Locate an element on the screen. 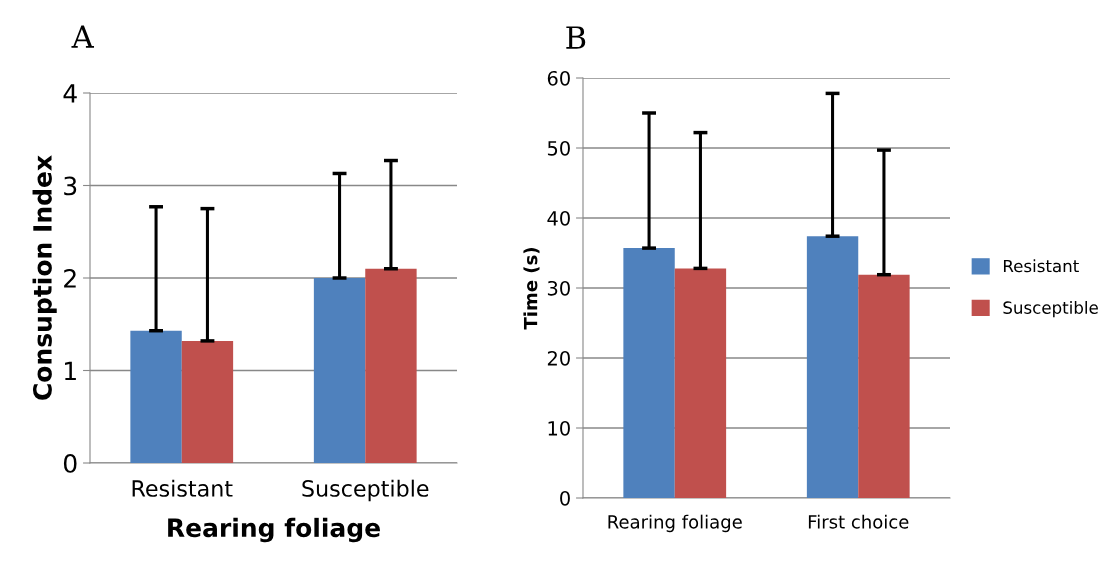 The width and height of the screenshot is (1110, 569). legend-label: Susceptible is located at coordinates (1050, 309).